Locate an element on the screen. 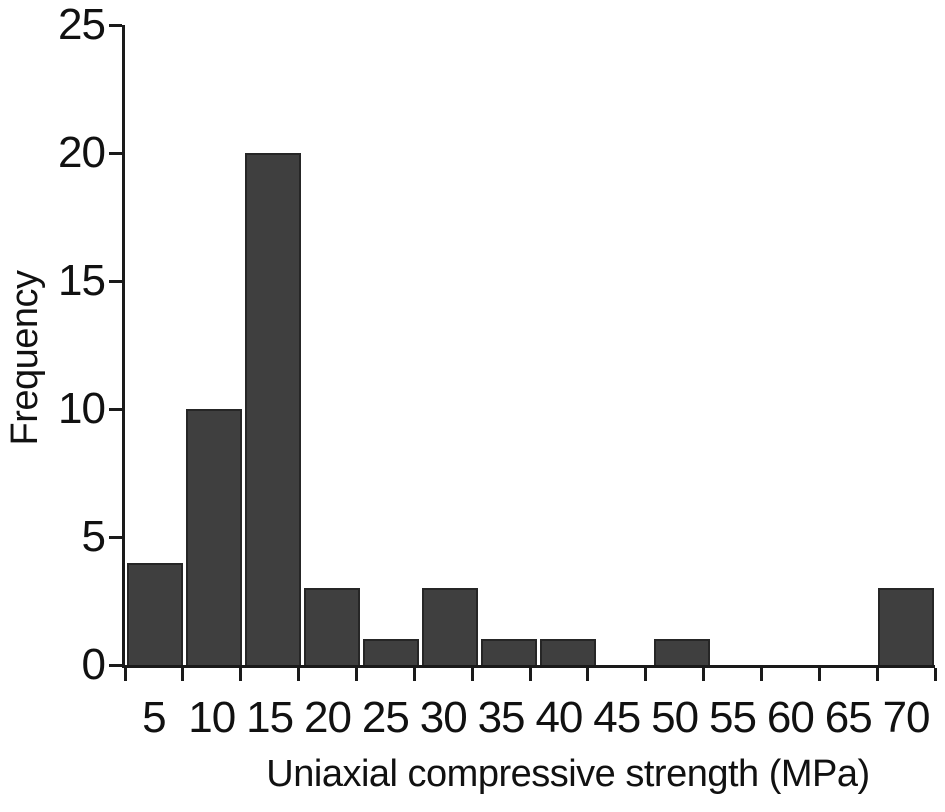  y-tick-label-20: 20 is located at coordinates (82, 152).